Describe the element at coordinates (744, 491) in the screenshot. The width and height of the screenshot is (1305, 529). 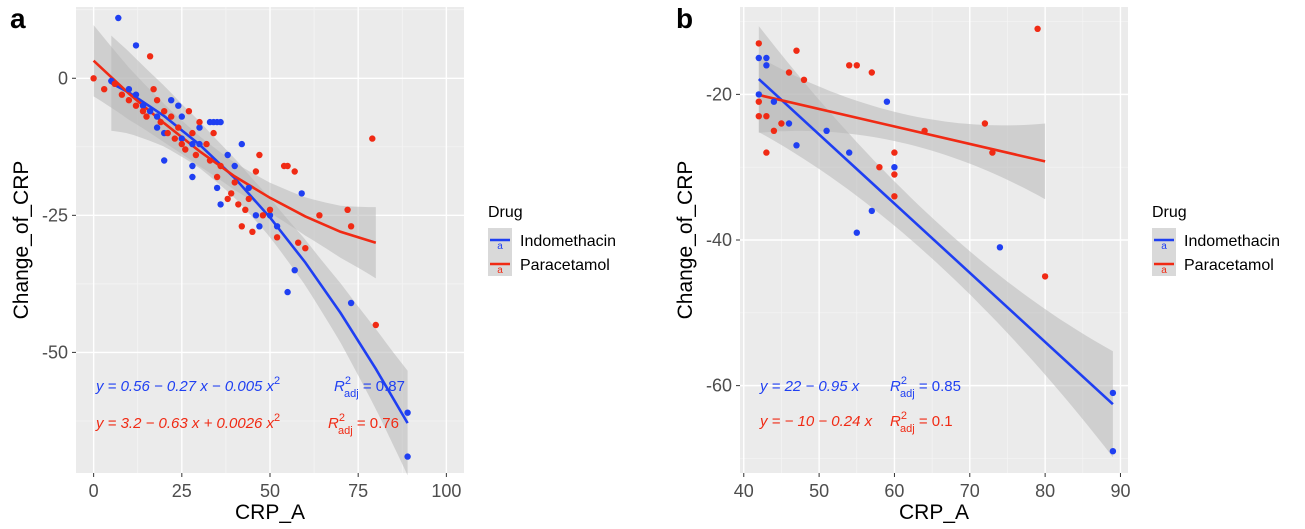
I see `x-tick-label: 40` at that location.